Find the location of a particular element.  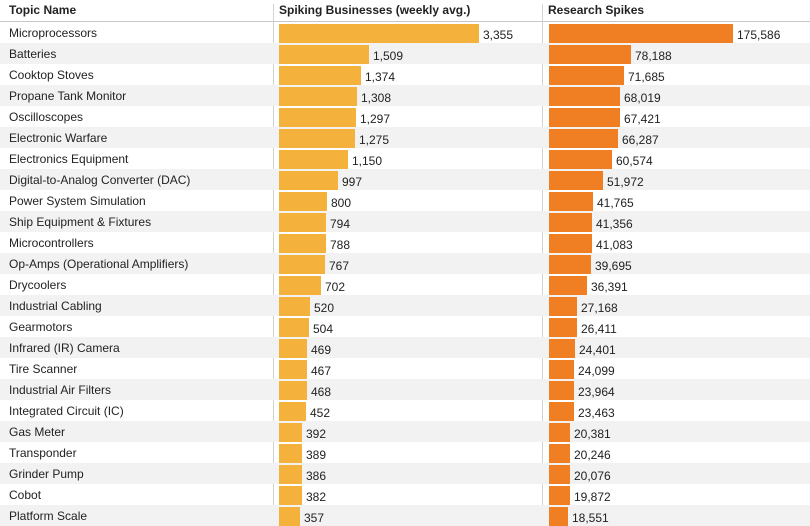

table-row: Ship Equipment & Fixtures 794 41,356 is located at coordinates (405, 221).